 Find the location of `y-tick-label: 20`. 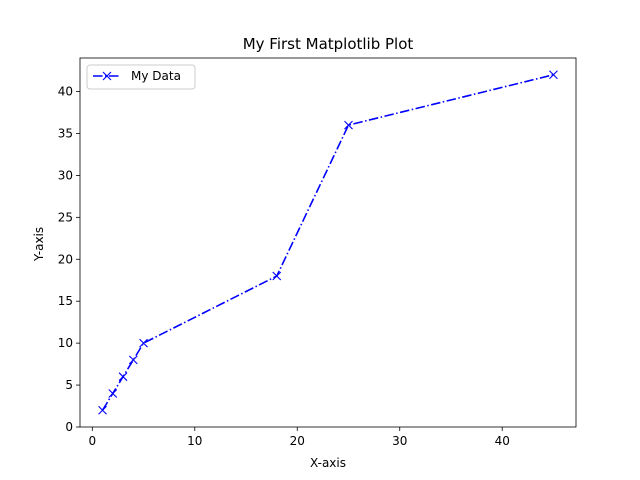

y-tick-label: 20 is located at coordinates (65, 259).